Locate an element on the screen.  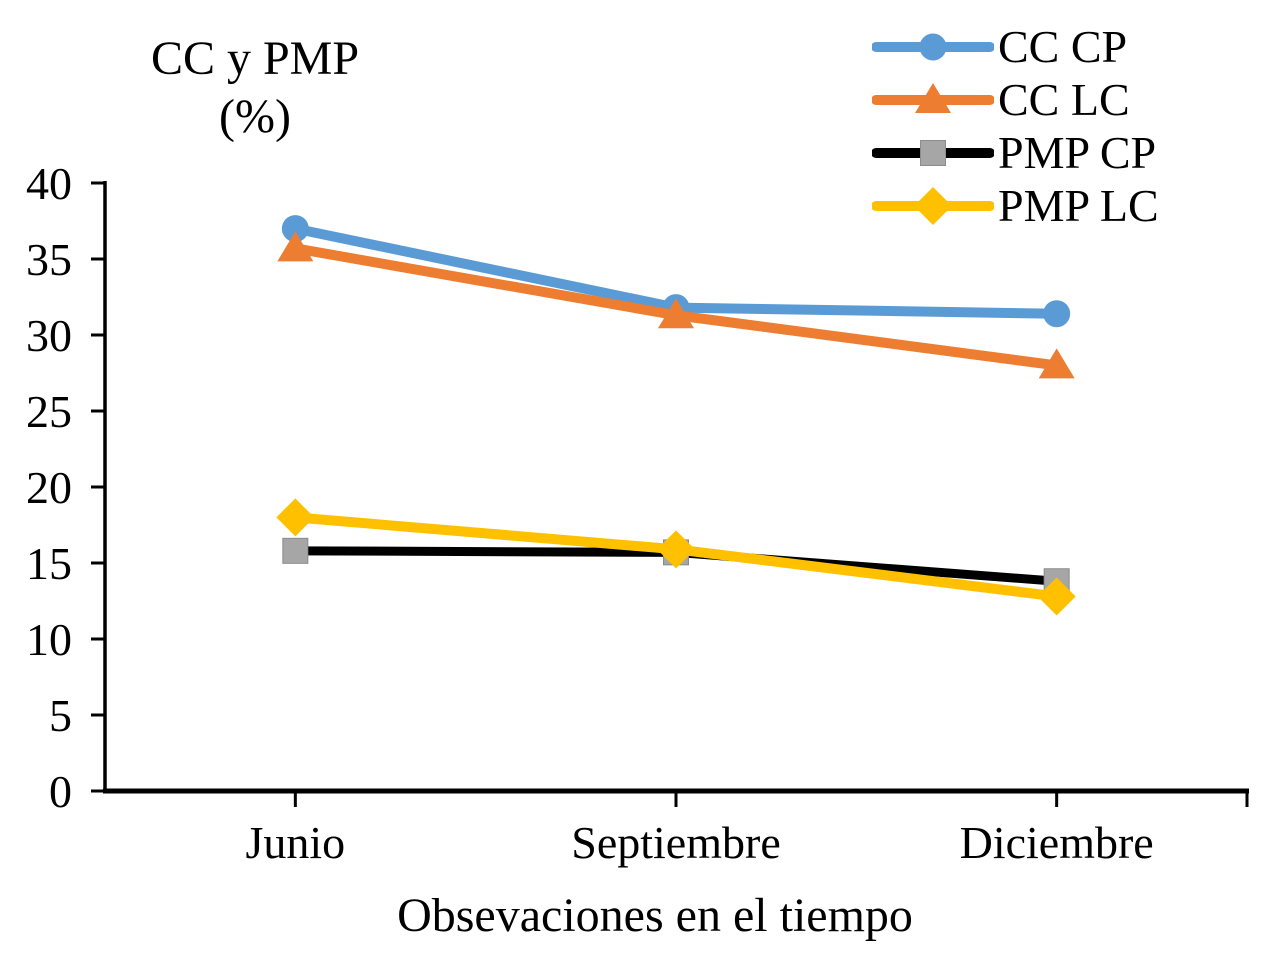
legend-item-cc-cp: CC CP is located at coordinates (1015, 46).